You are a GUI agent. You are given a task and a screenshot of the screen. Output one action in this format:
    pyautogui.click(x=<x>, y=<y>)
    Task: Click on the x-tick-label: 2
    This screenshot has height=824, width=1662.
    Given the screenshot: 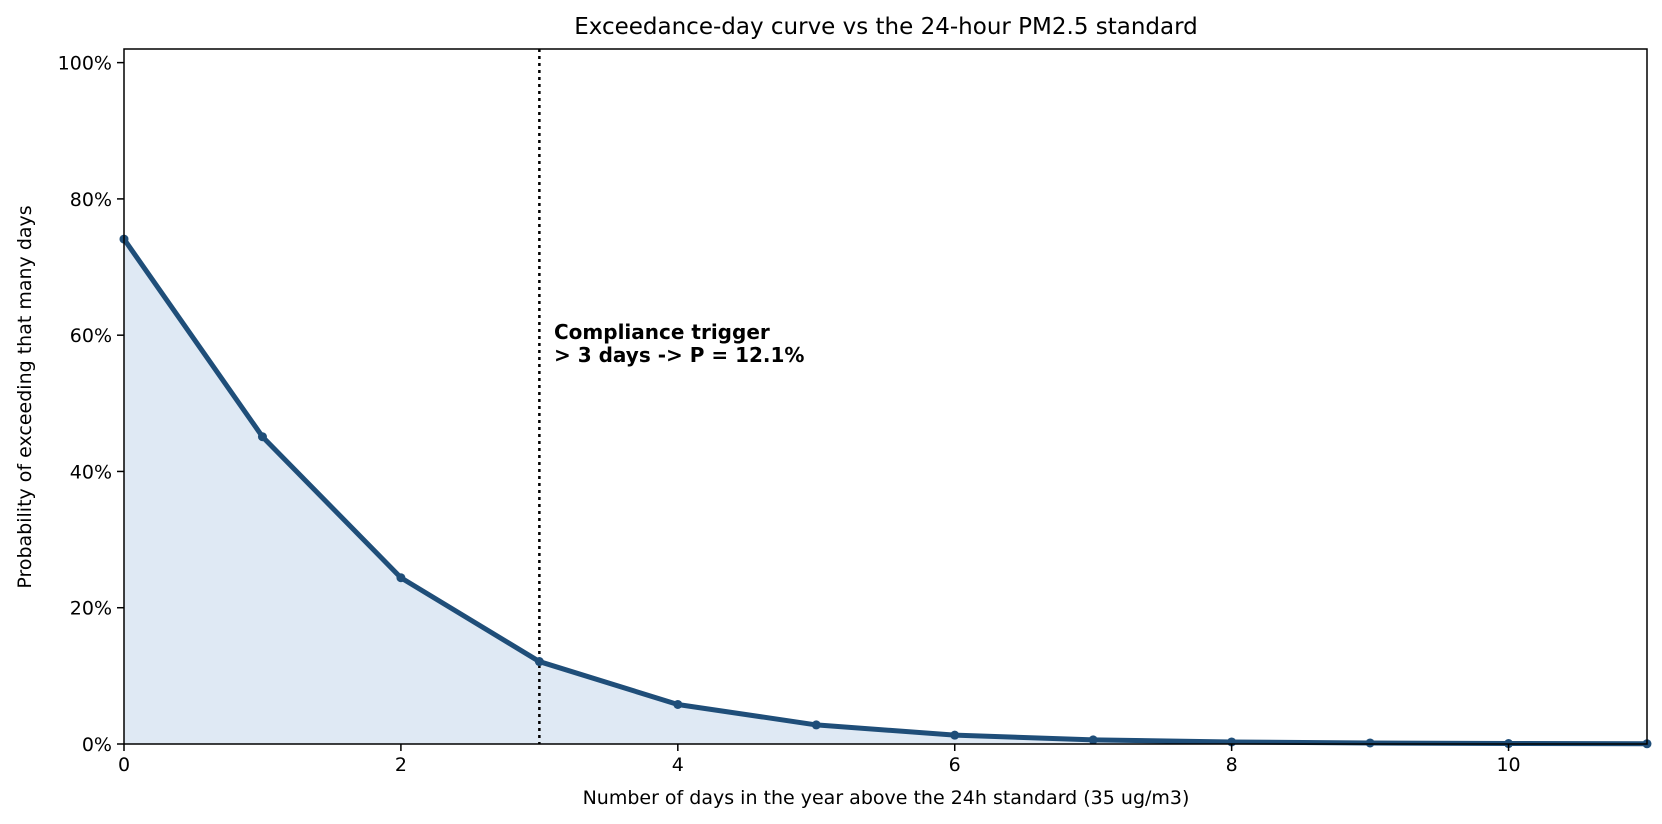 What is the action you would take?
    pyautogui.click(x=401, y=765)
    